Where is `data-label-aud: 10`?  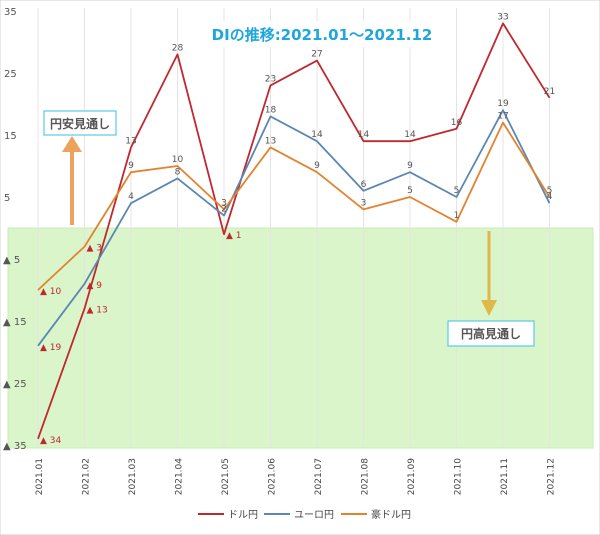 data-label-aud: 10 is located at coordinates (178, 160).